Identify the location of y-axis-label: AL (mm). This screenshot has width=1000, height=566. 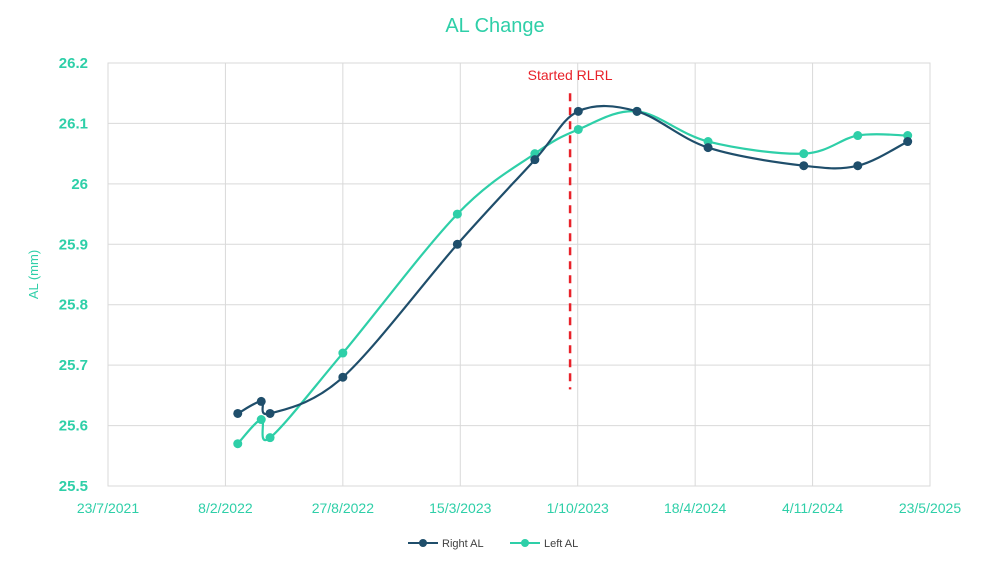
(33, 274).